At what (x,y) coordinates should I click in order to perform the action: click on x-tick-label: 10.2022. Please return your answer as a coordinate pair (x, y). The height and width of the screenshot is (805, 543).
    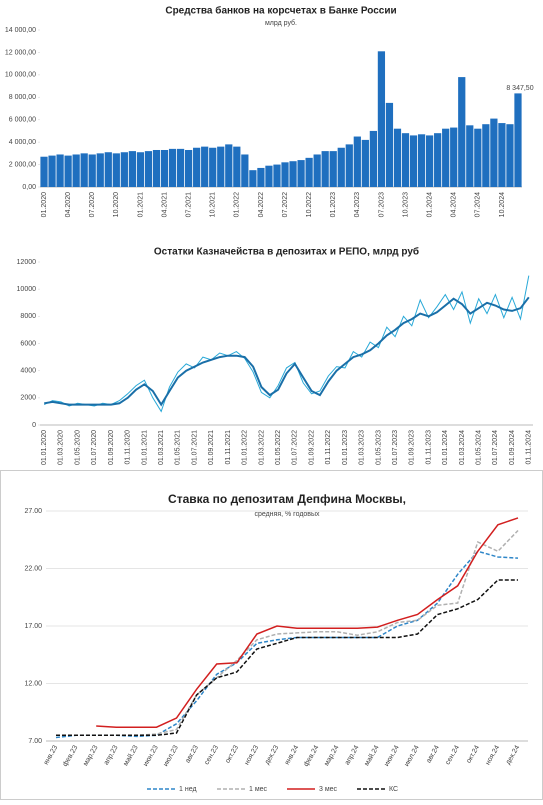
    Looking at the image, I should click on (309, 204).